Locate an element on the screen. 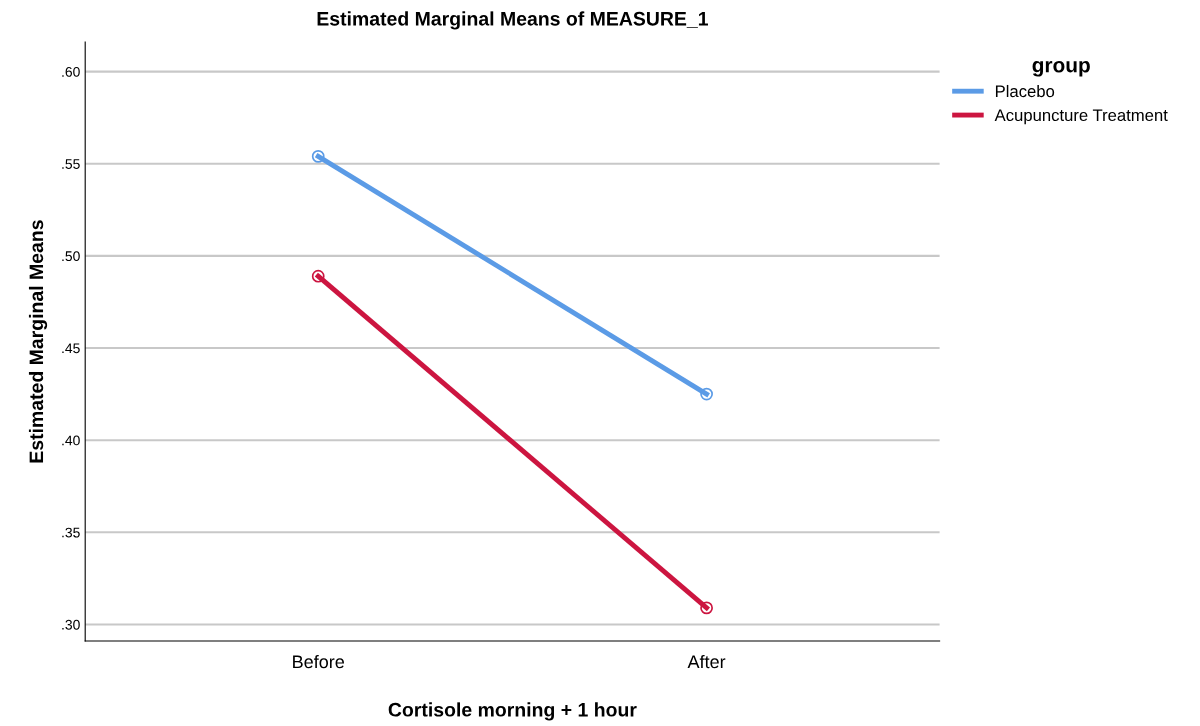  x-axis-title: Cortisole morning + 1 hour is located at coordinates (512, 711).